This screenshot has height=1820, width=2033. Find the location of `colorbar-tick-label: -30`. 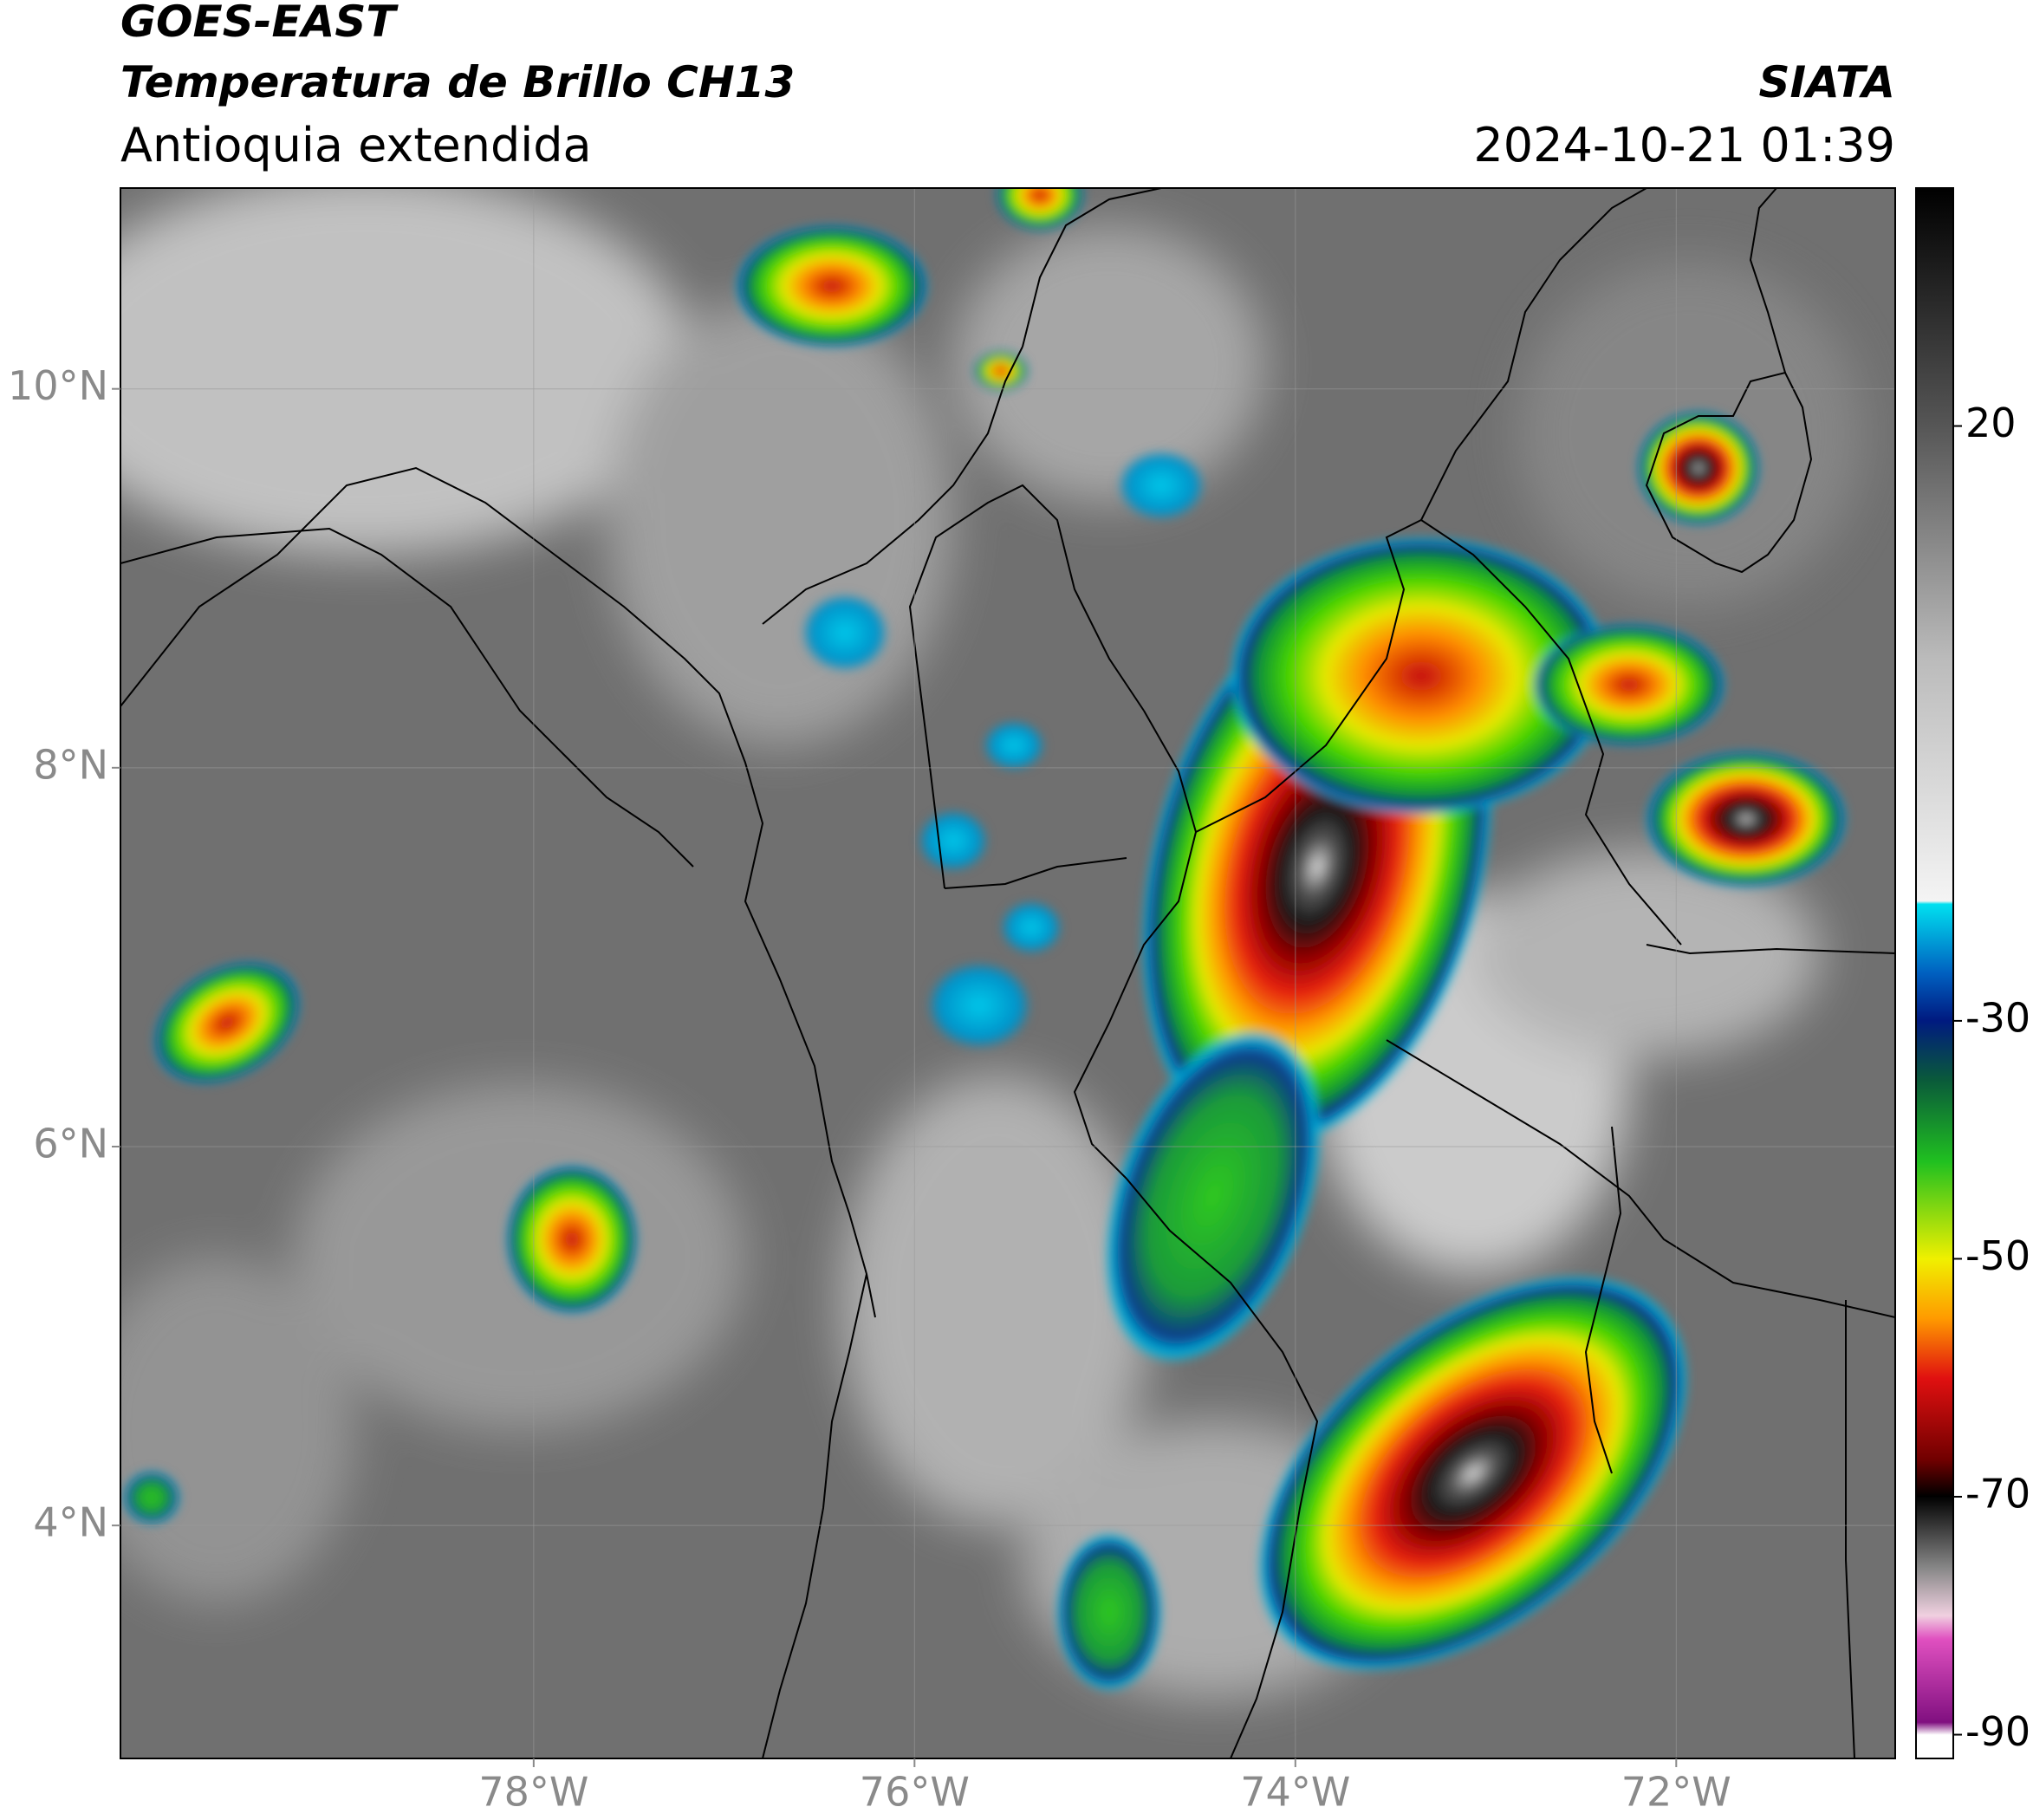

colorbar-tick-label: -30 is located at coordinates (1997, 1017).